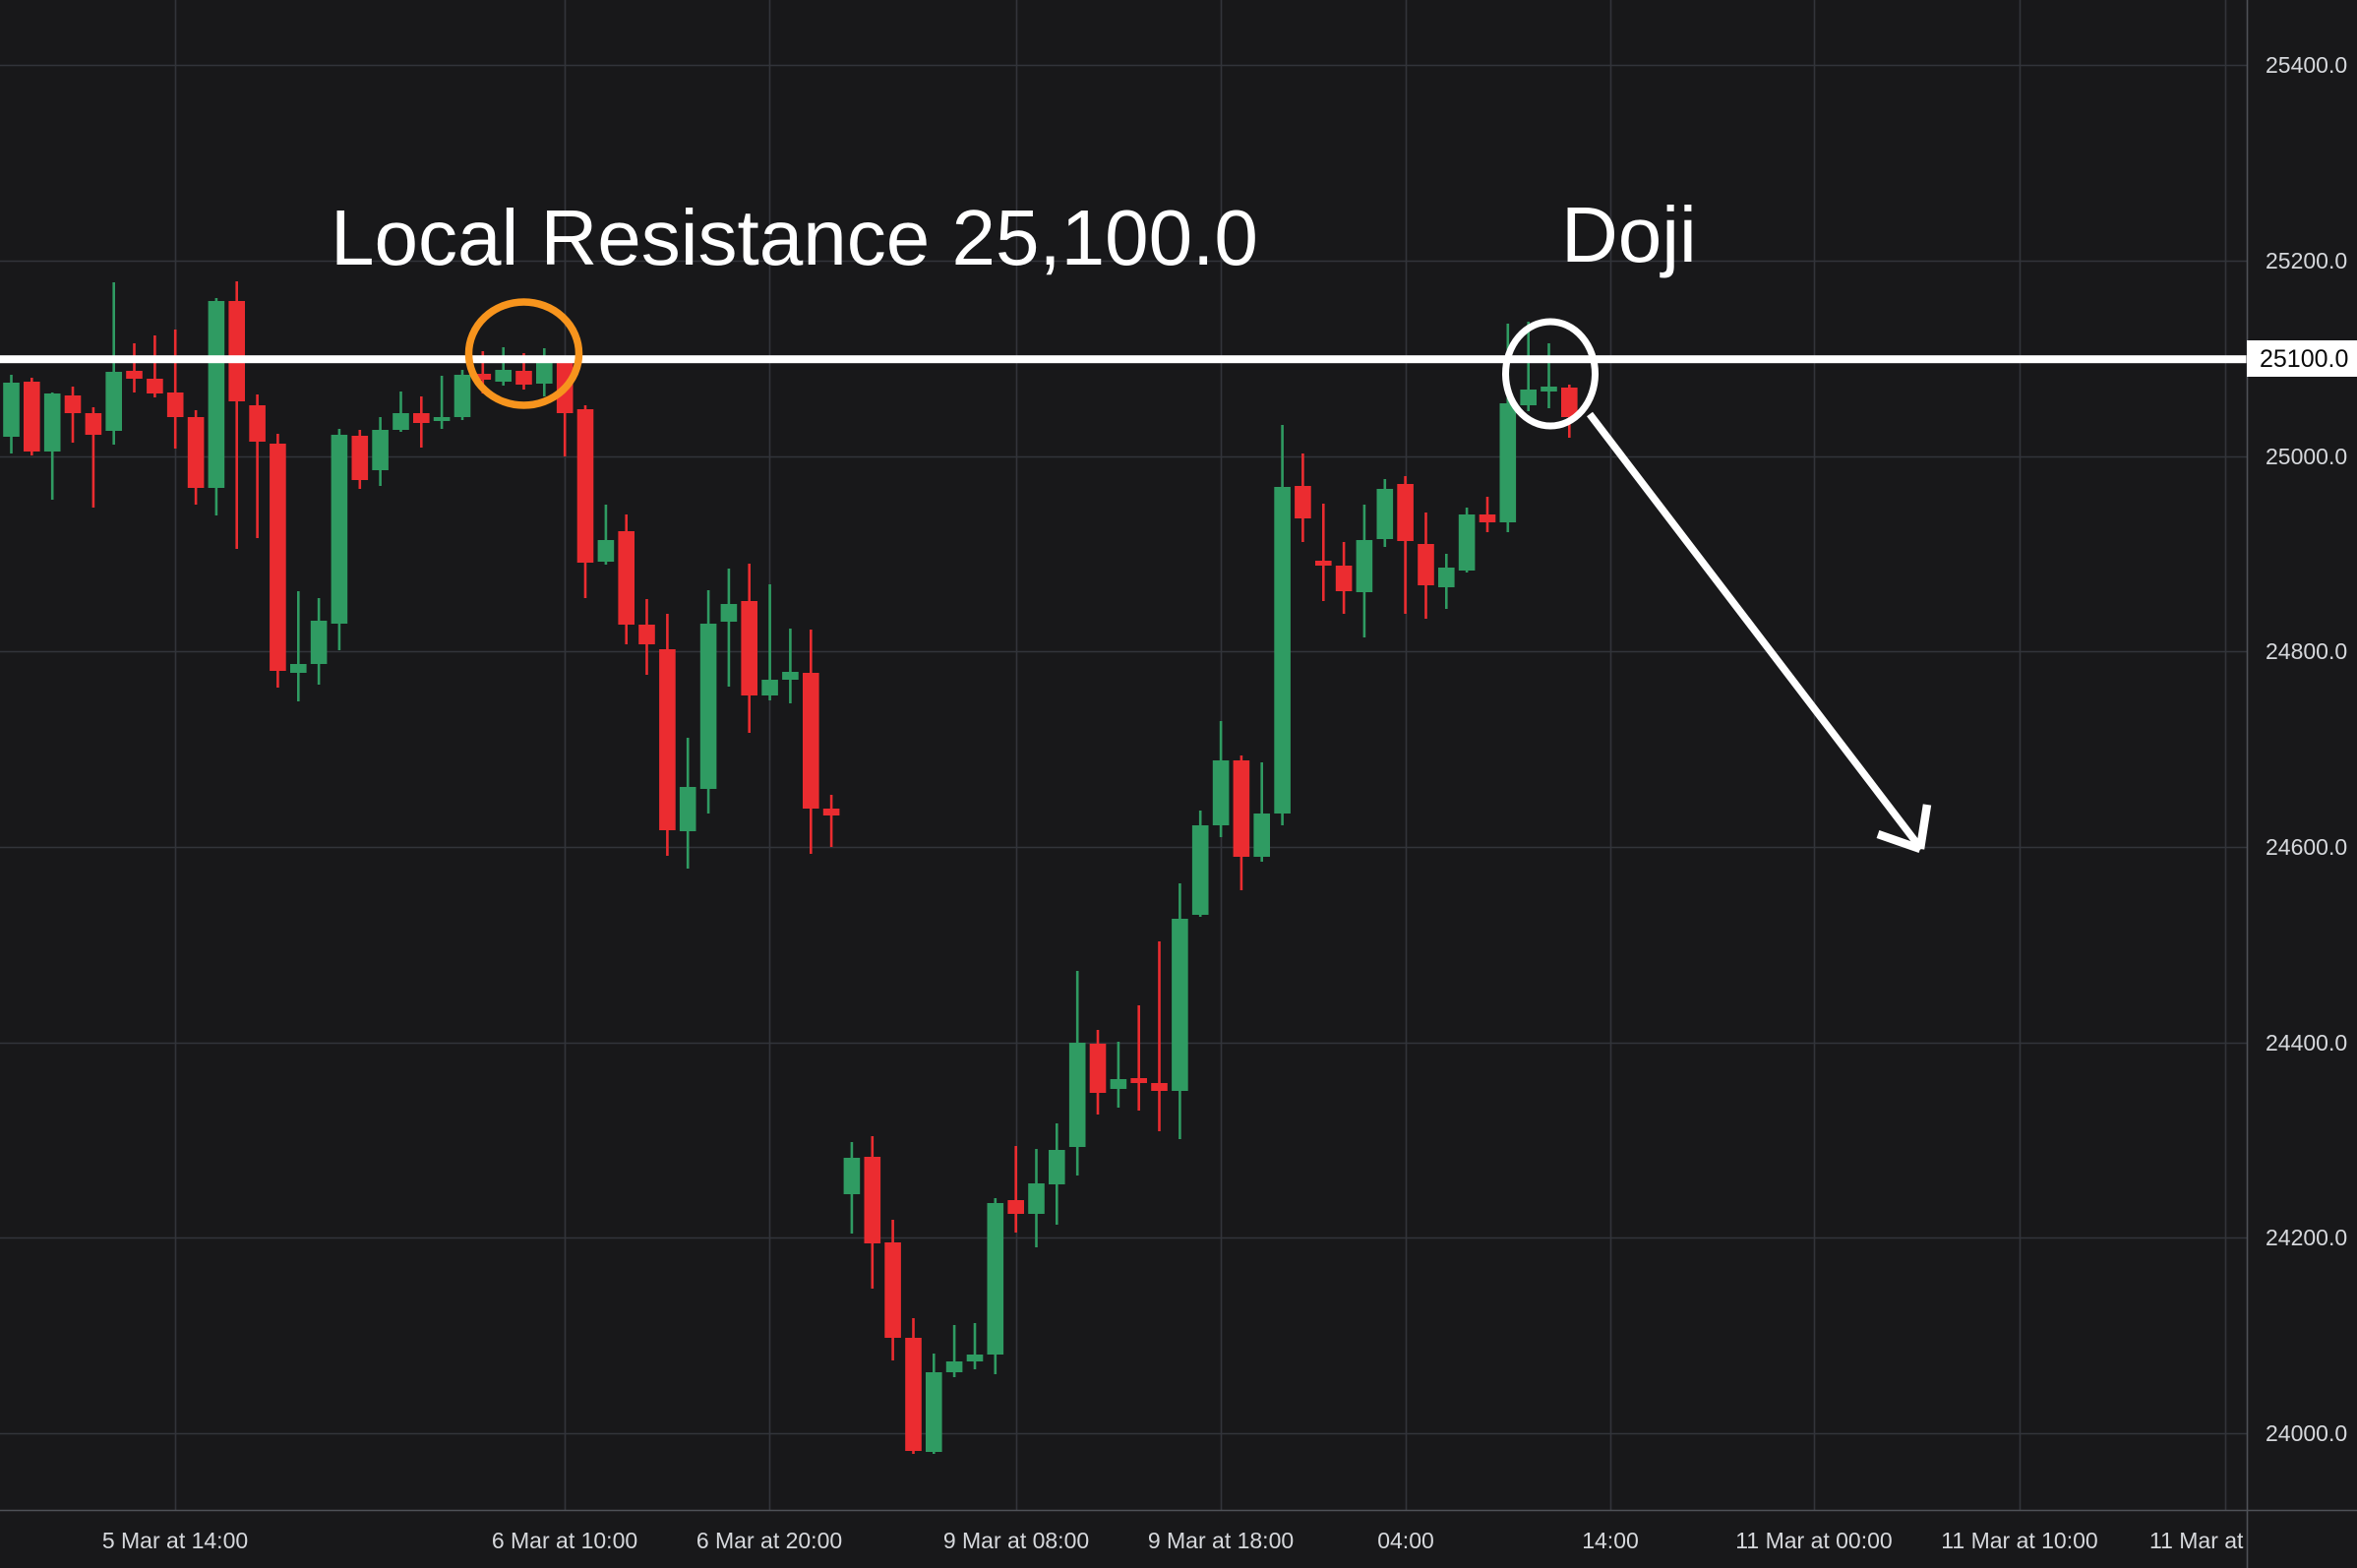 This screenshot has height=1568, width=2357. I want to click on svg-text: 04:00, so click(1405, 1540).